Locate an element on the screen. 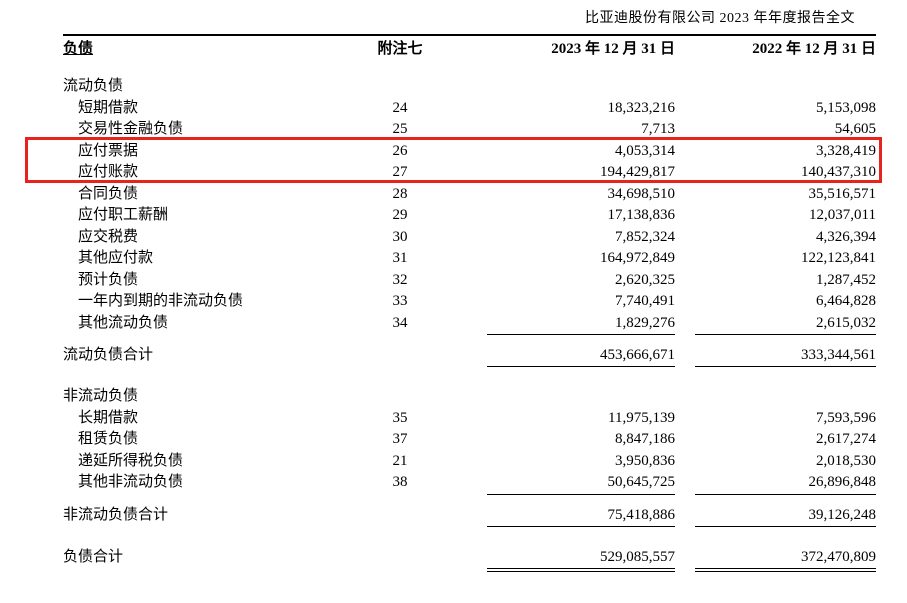 The image size is (907, 603). value-2022: 333,344,561 is located at coordinates (785, 355).